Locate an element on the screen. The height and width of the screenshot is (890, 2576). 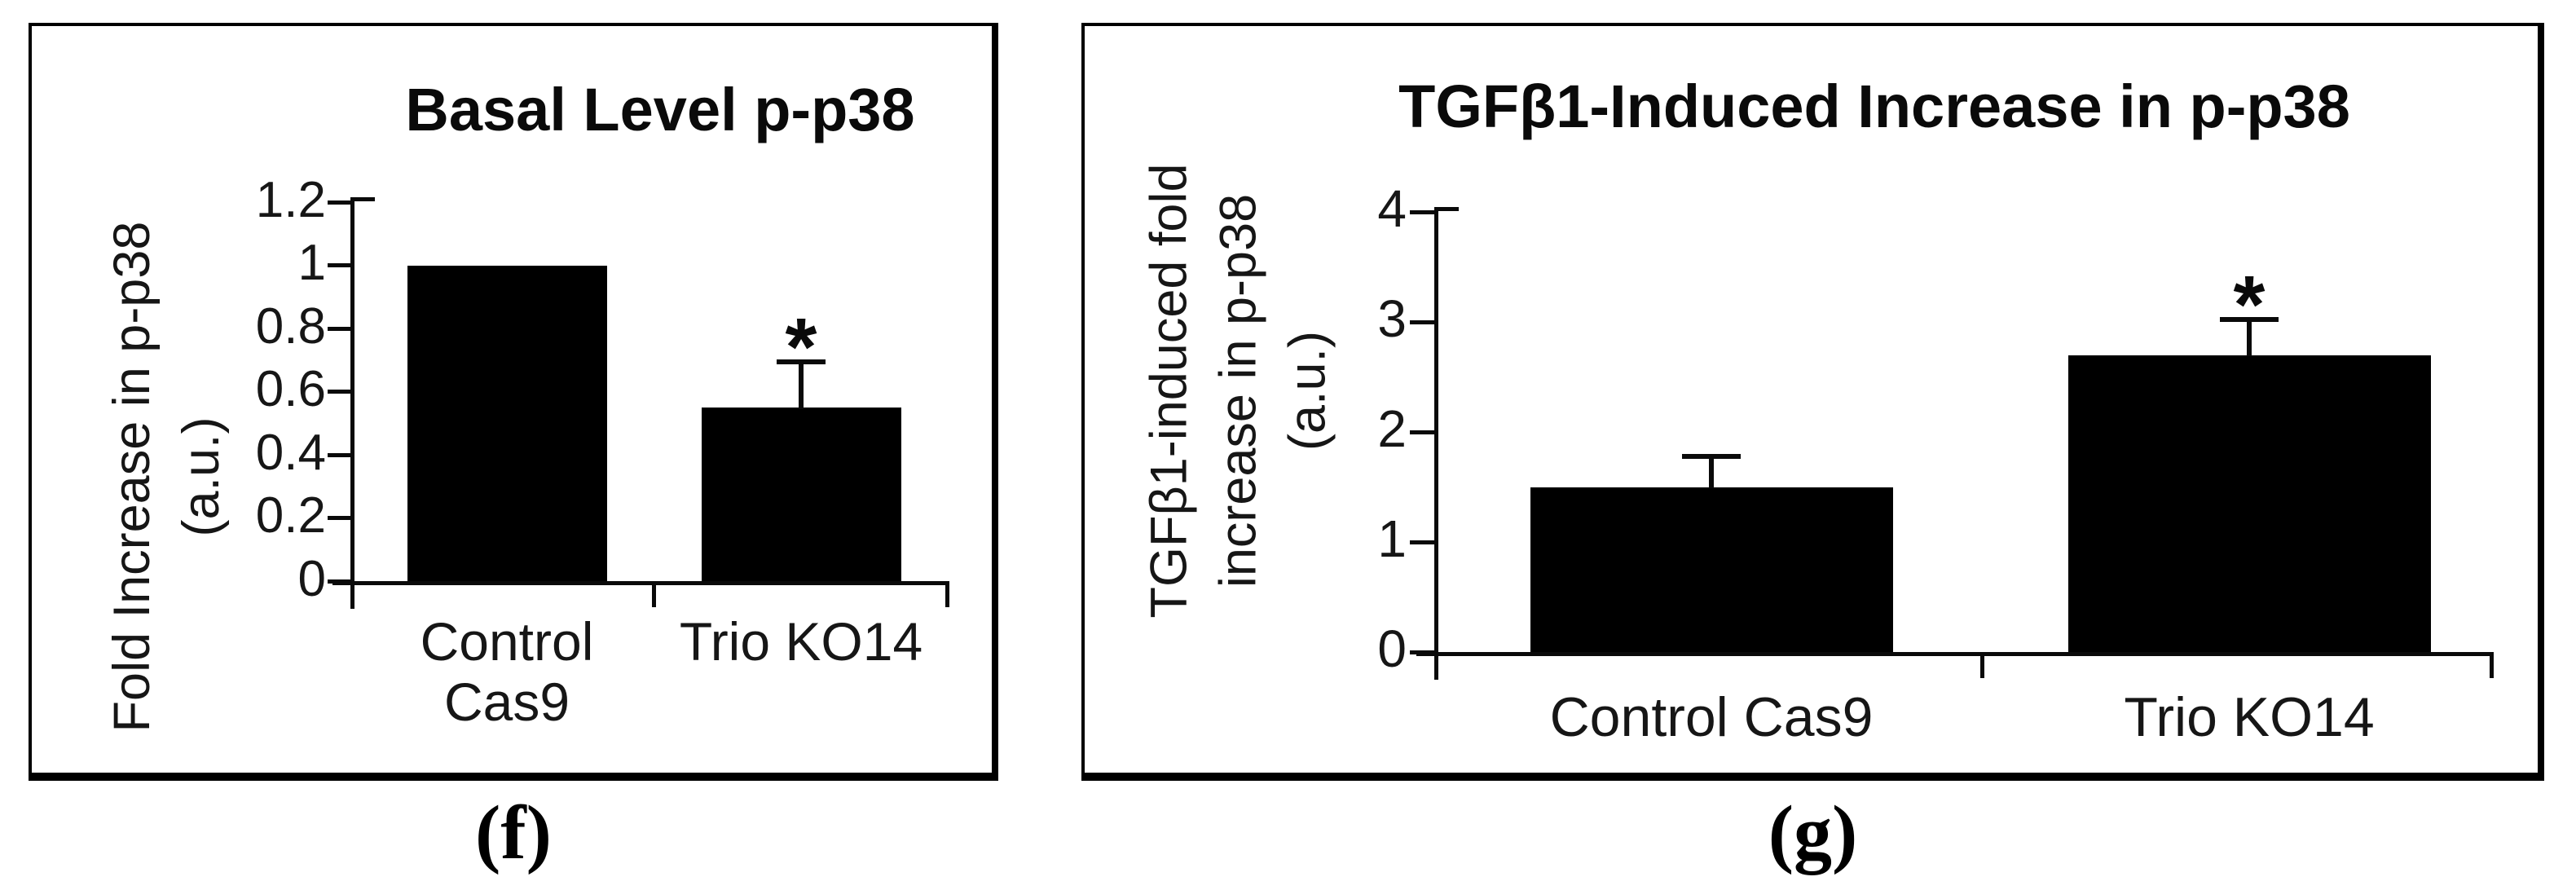
y-tick-label: 3 is located at coordinates (1392, 319).